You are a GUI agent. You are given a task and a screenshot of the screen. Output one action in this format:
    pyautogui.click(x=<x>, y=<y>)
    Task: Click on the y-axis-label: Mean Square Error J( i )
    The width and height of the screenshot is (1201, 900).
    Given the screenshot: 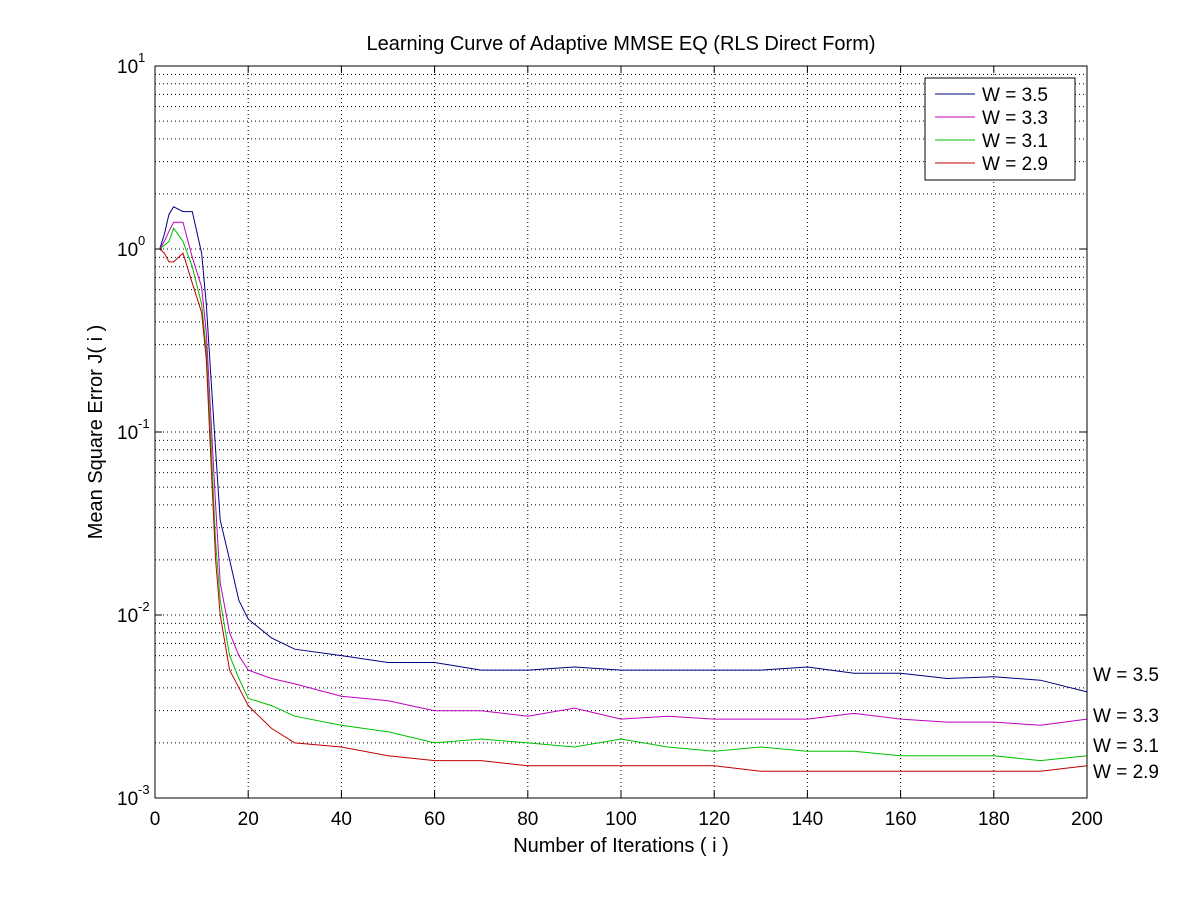 What is the action you would take?
    pyautogui.click(x=96, y=432)
    